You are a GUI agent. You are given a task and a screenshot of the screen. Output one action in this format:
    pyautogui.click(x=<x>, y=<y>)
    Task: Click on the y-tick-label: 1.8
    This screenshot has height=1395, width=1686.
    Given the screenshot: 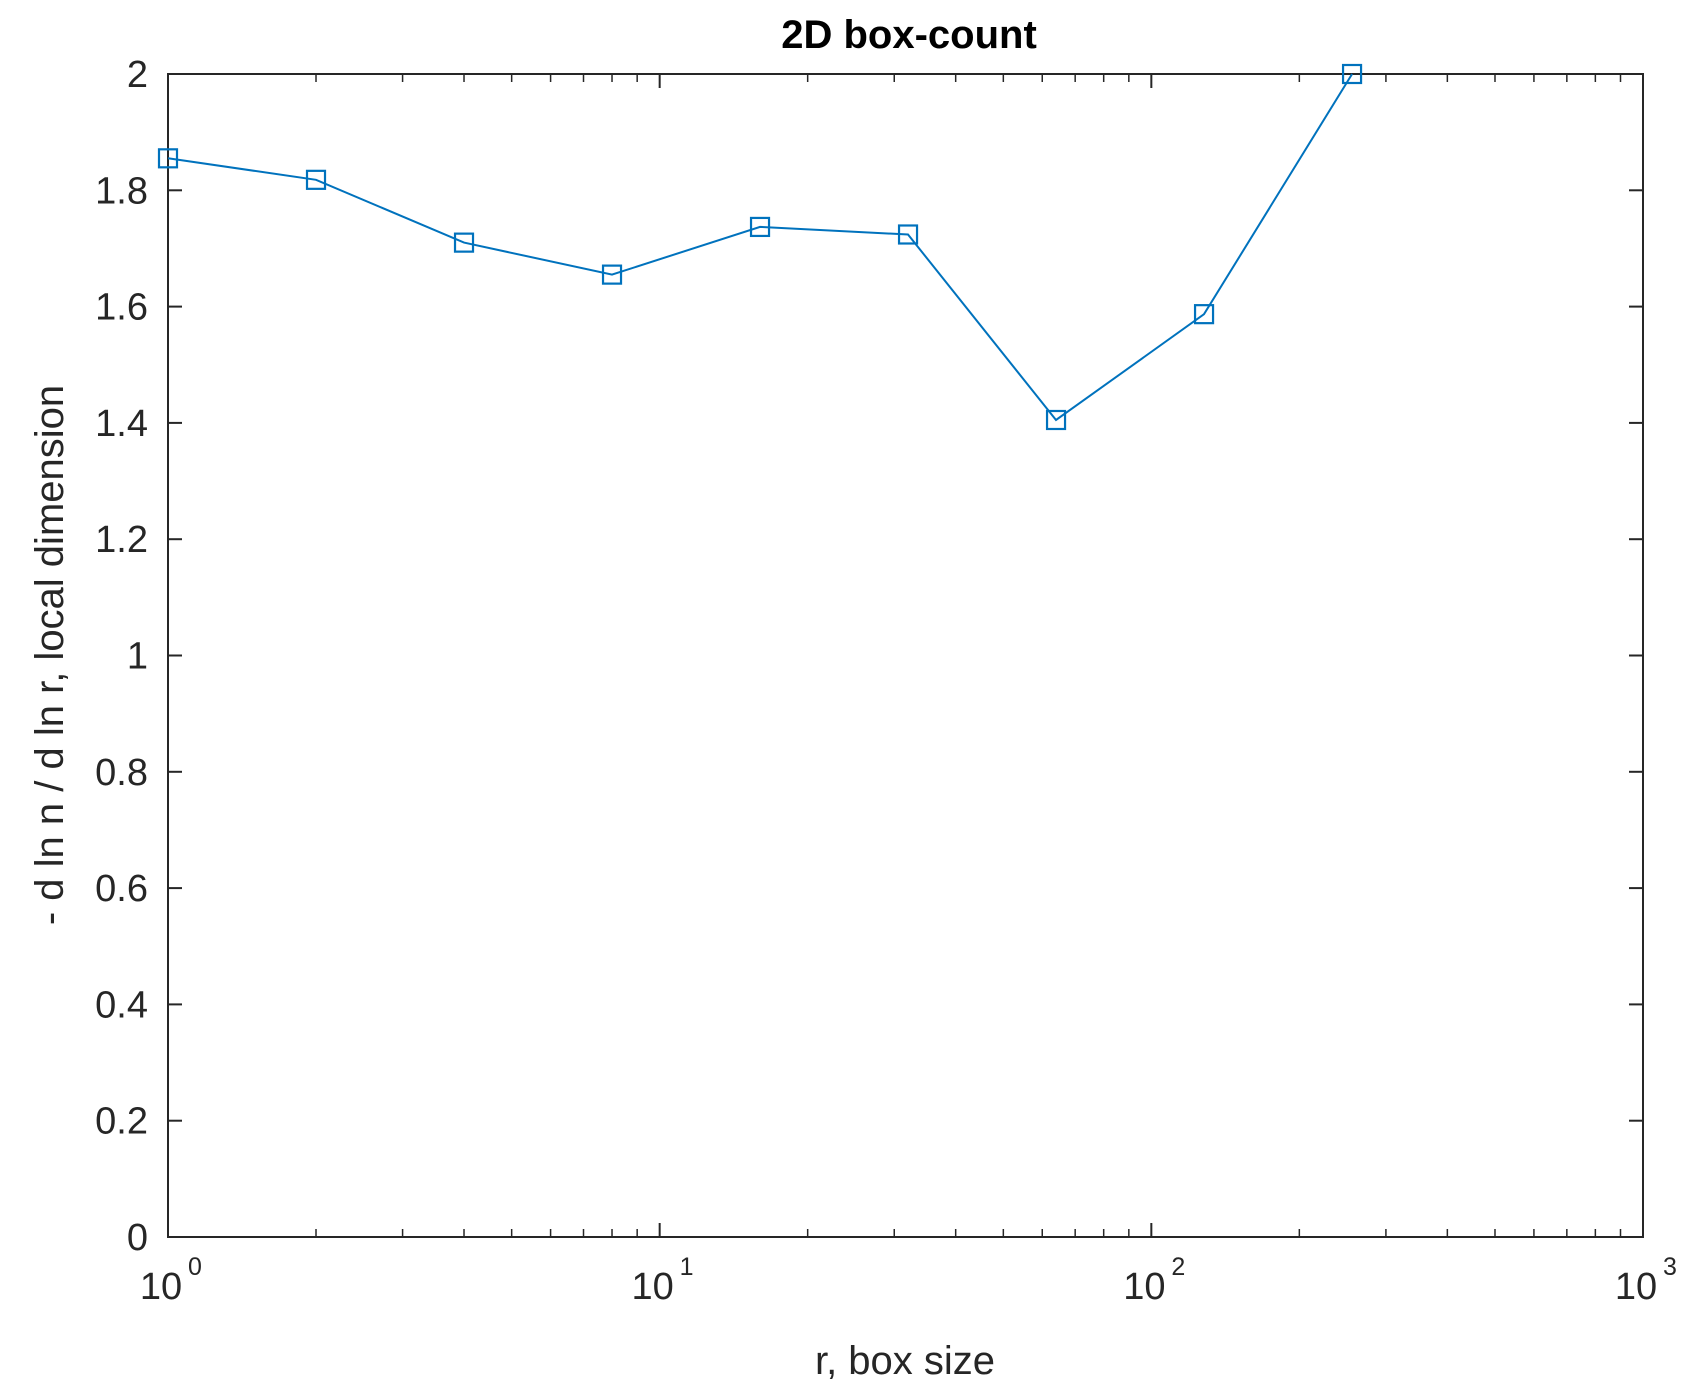 What is the action you would take?
    pyautogui.click(x=121, y=191)
    